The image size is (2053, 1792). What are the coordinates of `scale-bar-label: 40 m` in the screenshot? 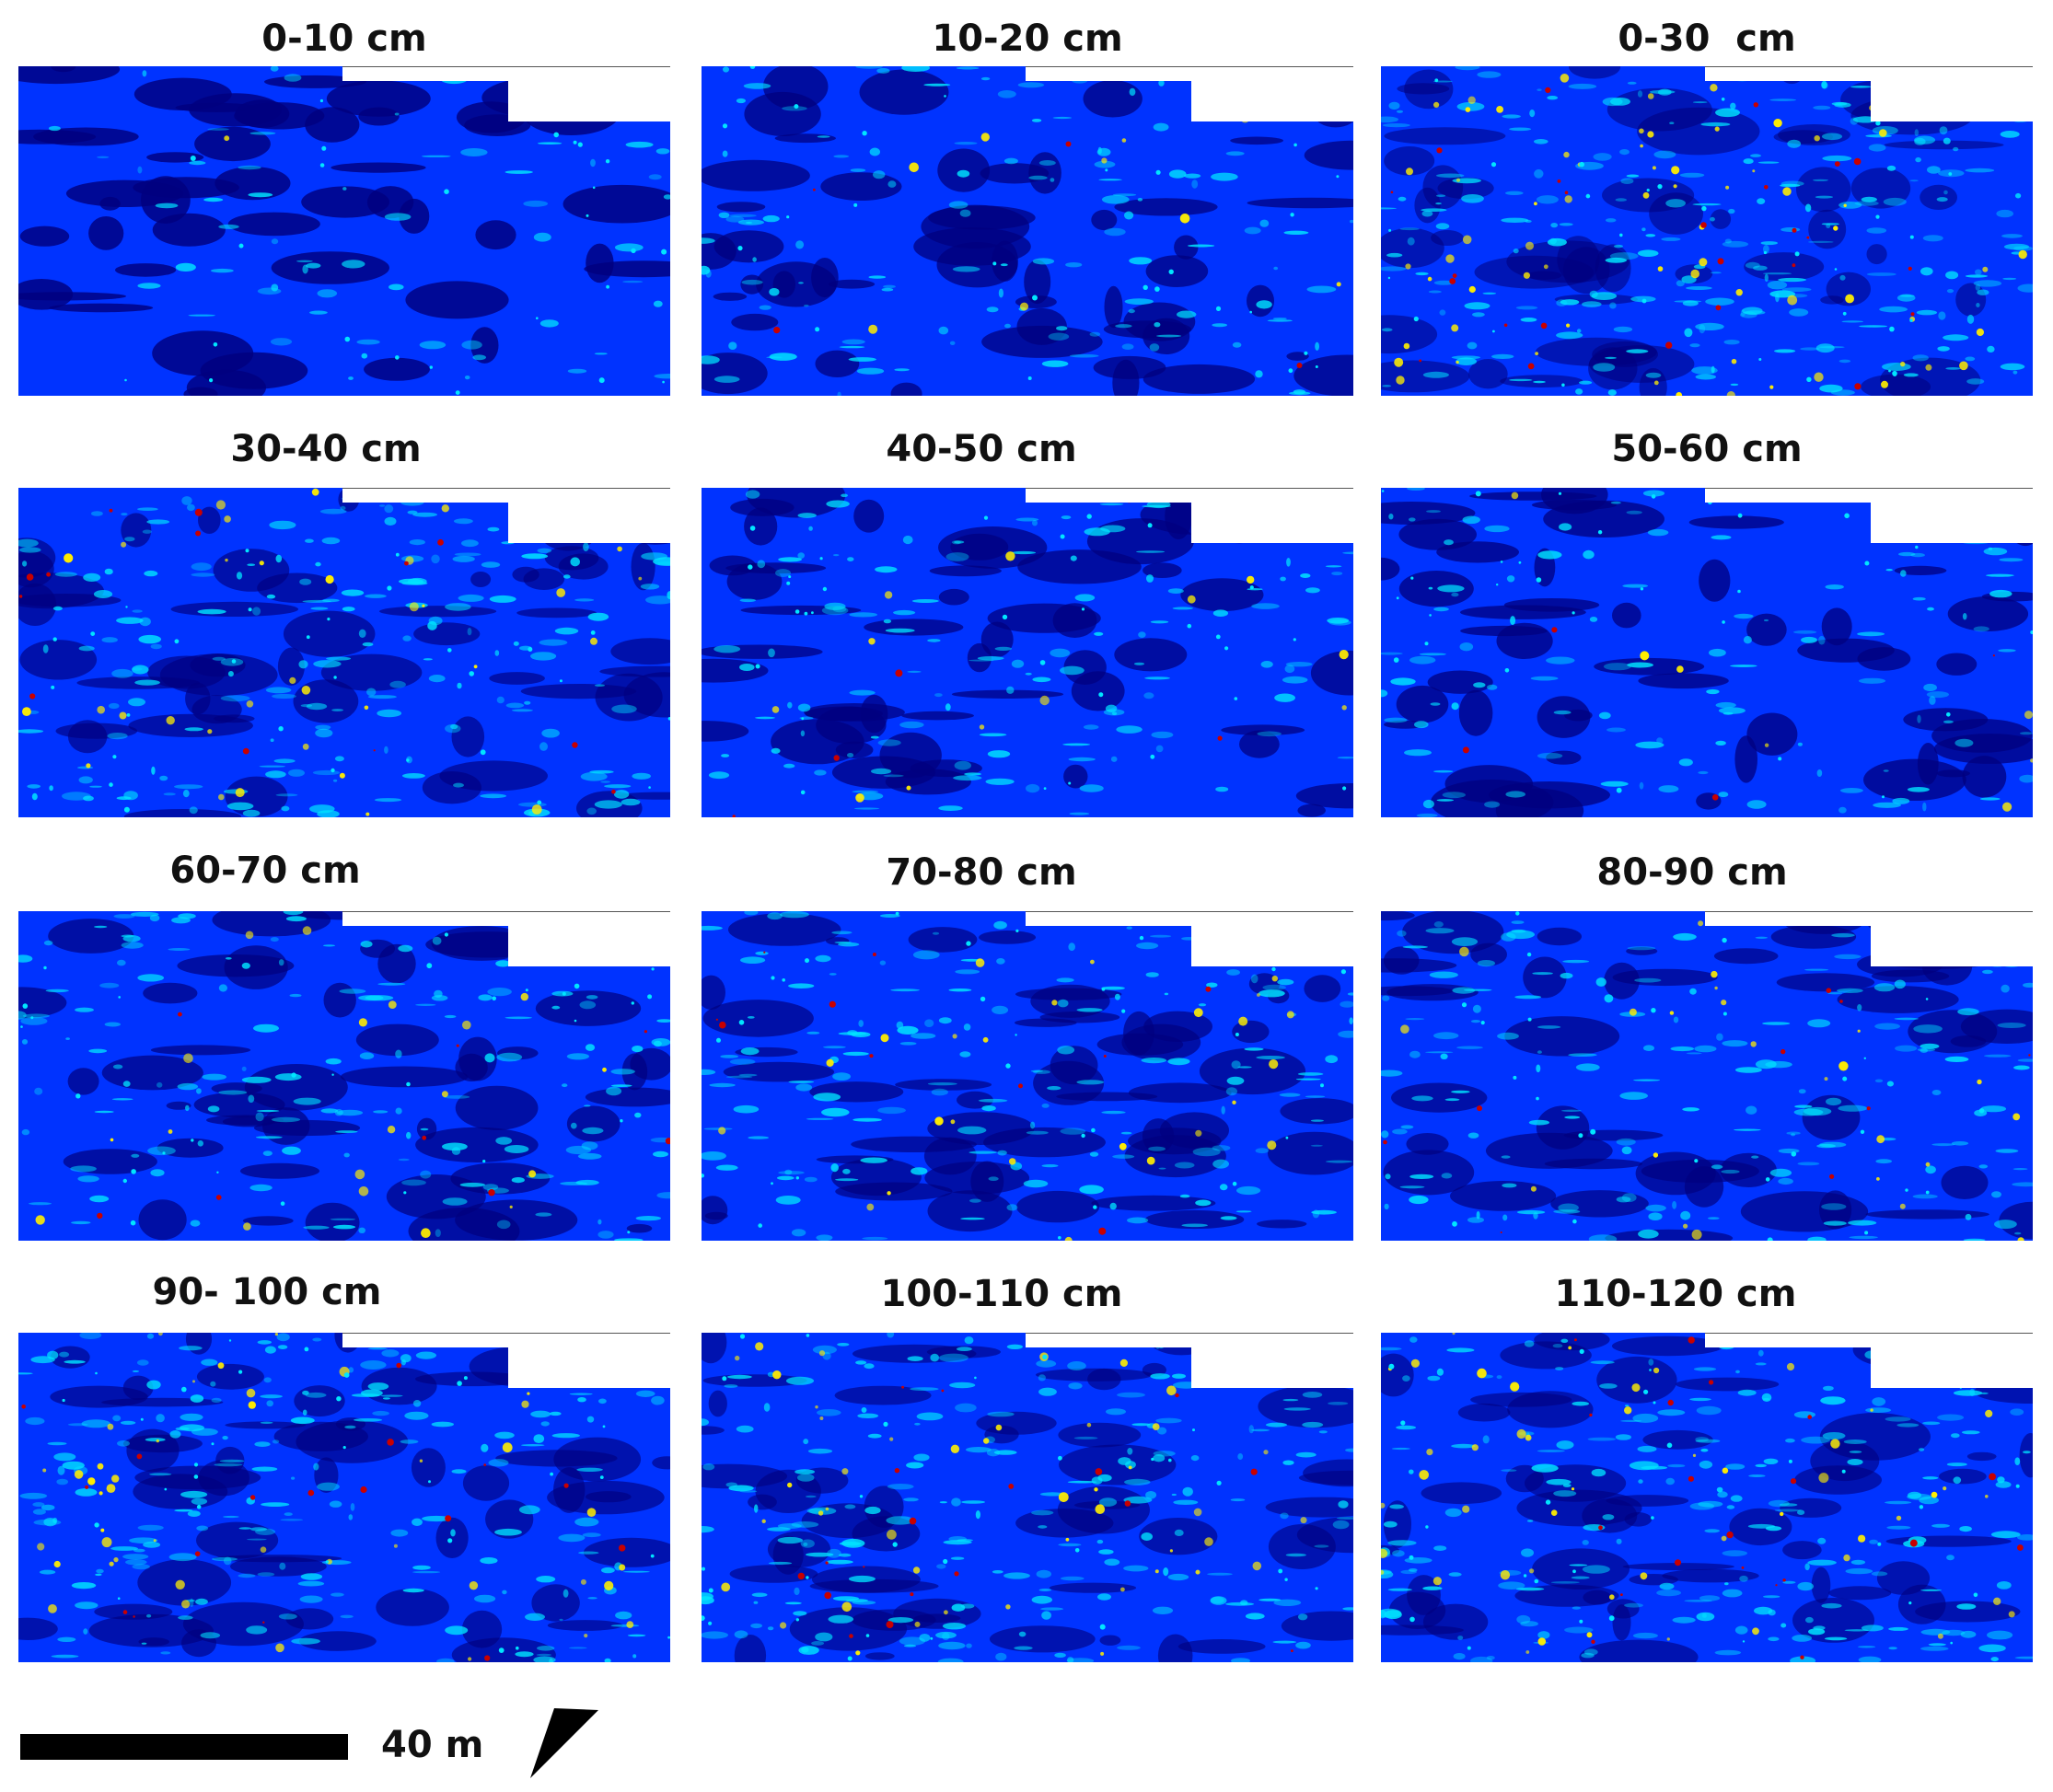 It's located at (432, 1745).